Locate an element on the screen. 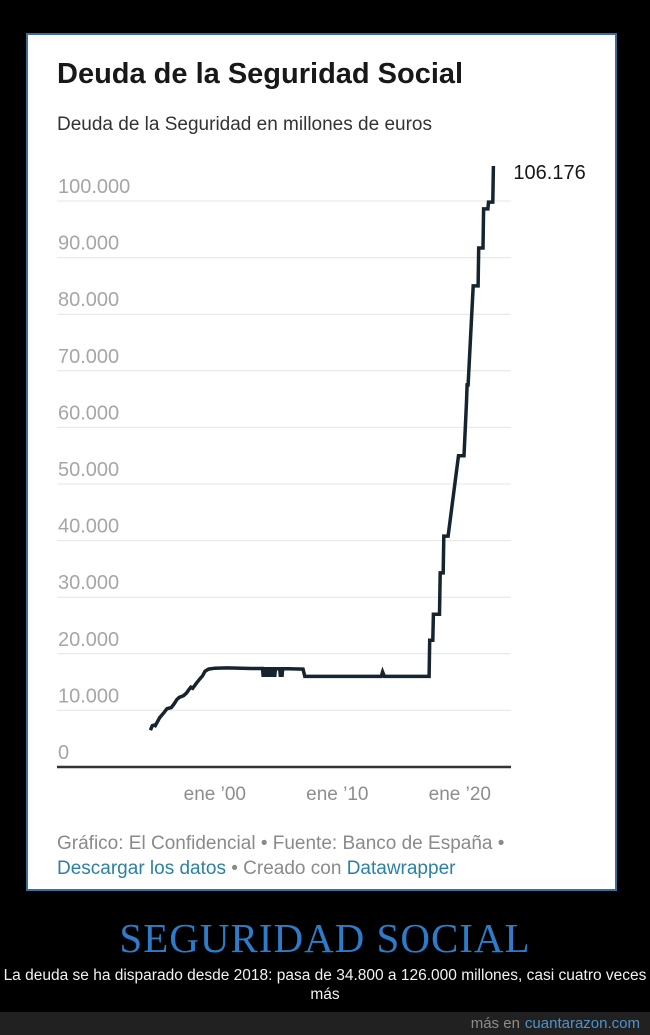  y-tick-label: 50.000 is located at coordinates (88, 470).